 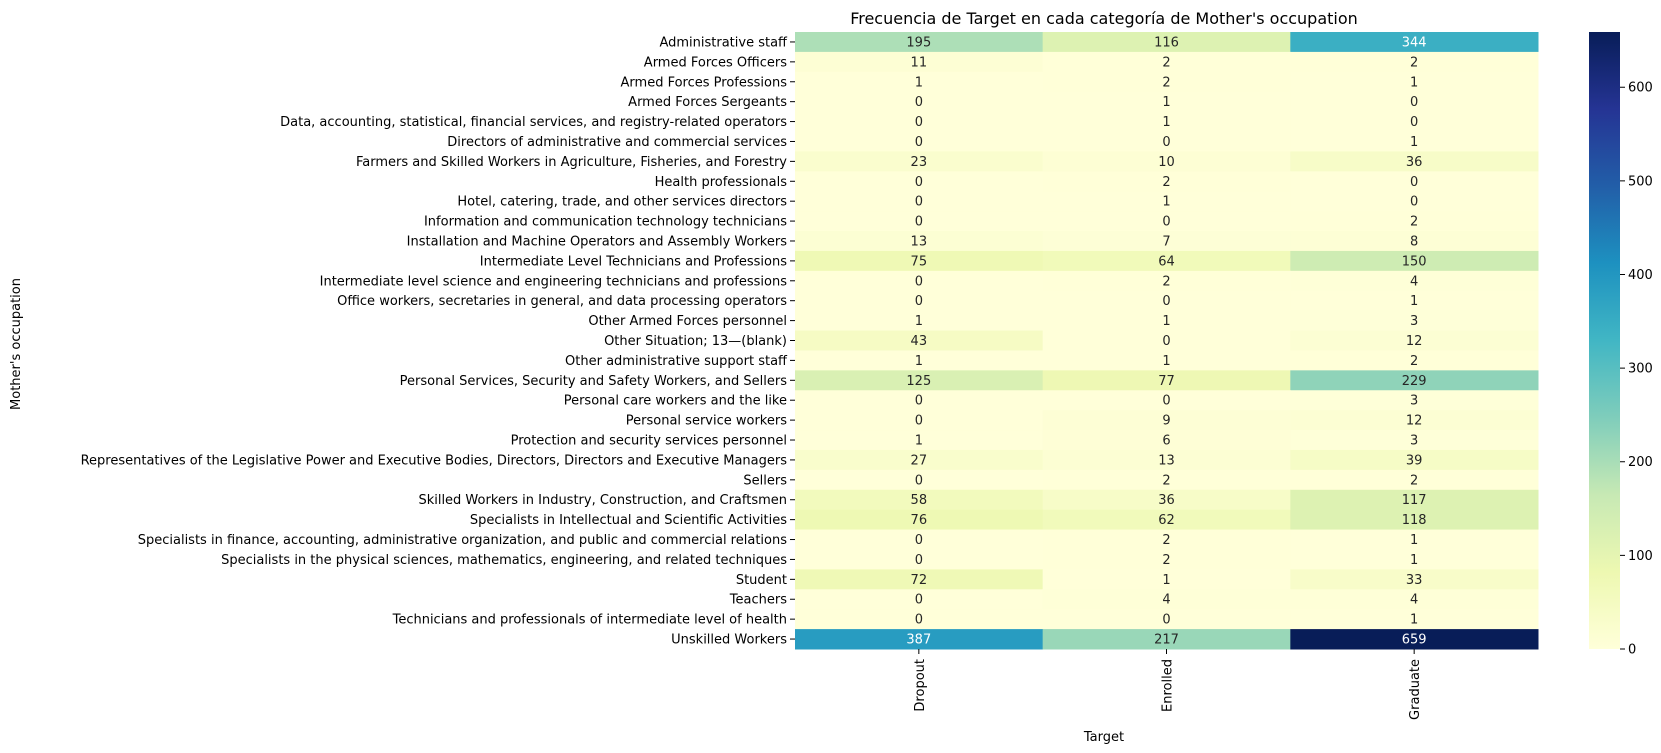 What do you see at coordinates (729, 640) in the screenshot?
I see `row-tick-label: Unskilled Workers` at bounding box center [729, 640].